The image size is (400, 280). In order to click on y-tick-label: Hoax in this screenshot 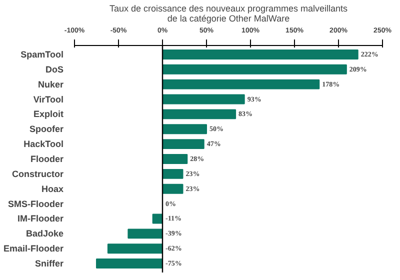, I will do `click(52, 189)`.